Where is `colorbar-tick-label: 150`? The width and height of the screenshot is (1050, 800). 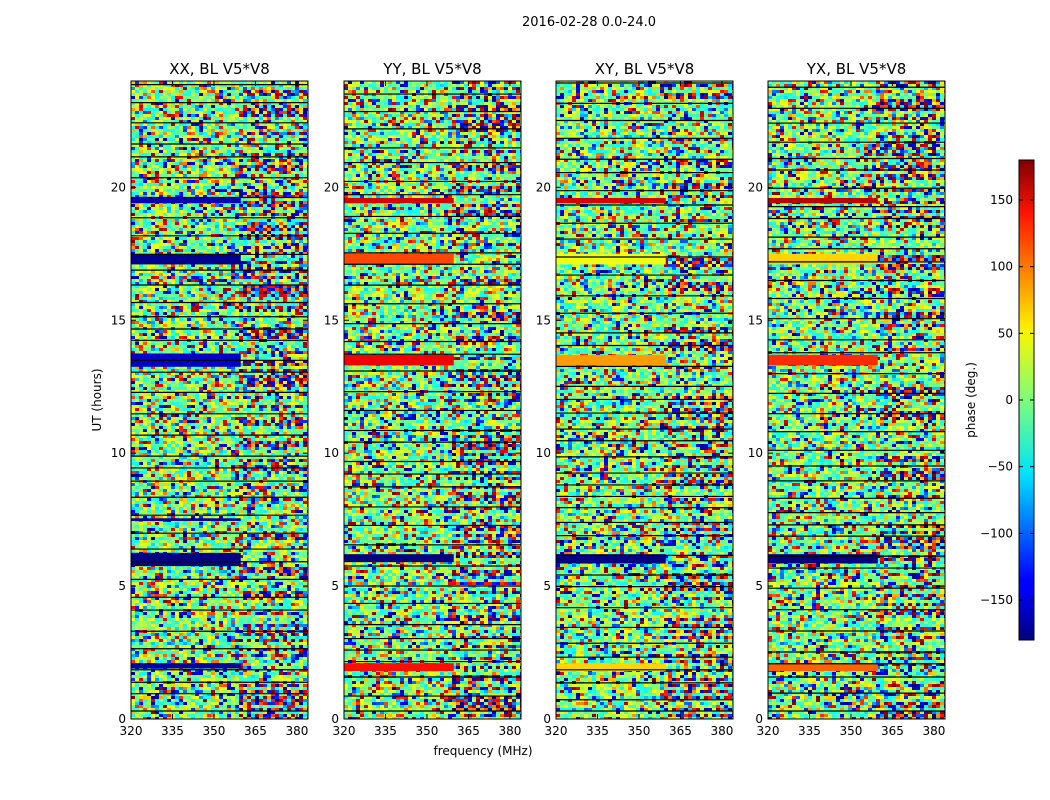 colorbar-tick-label: 150 is located at coordinates (1001, 200).